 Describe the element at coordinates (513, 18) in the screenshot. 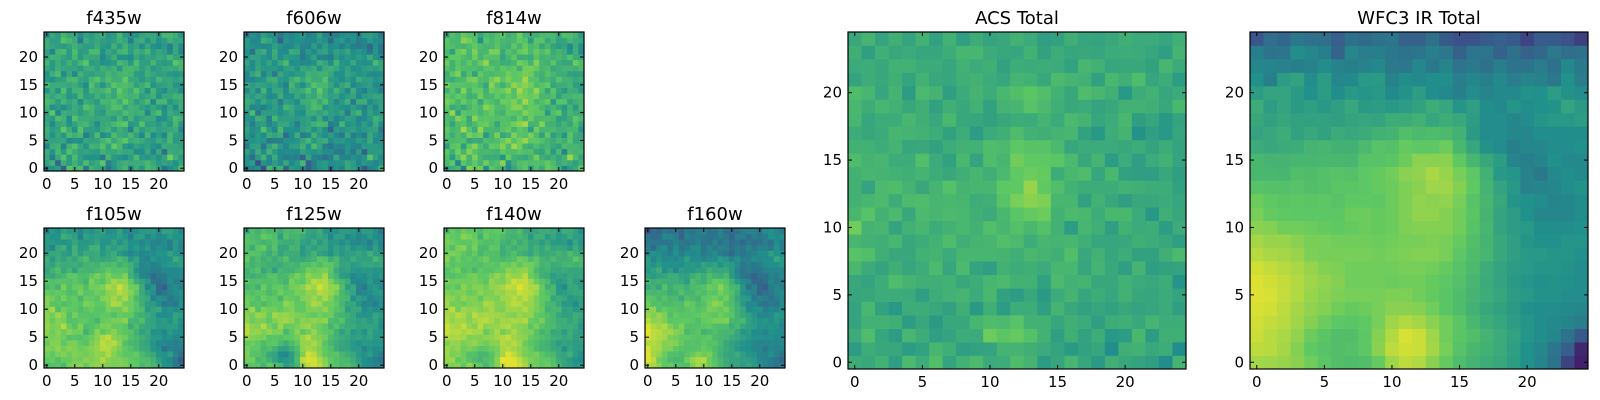

I see `panel-title: f814w` at that location.